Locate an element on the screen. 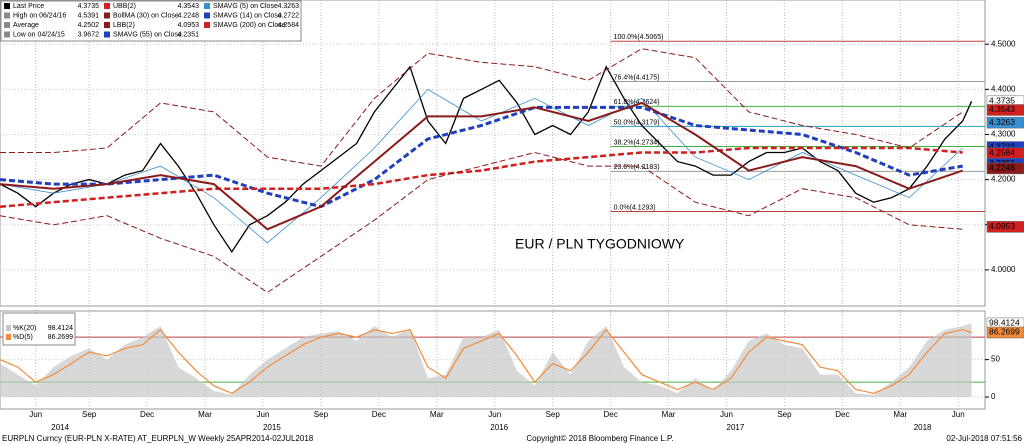 The width and height of the screenshot is (1024, 444). year-label: 2016 is located at coordinates (499, 427).